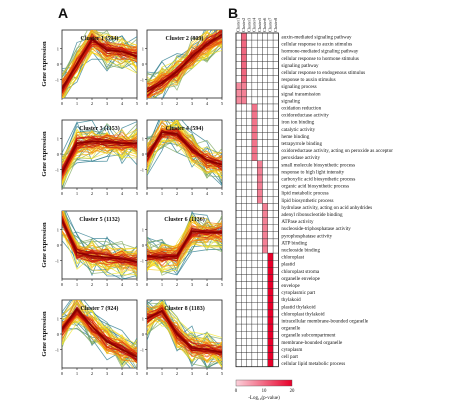 The height and width of the screenshot is (408, 474). What do you see at coordinates (44, 245) in the screenshot?
I see `y-axis-label: Gene expression` at bounding box center [44, 245].